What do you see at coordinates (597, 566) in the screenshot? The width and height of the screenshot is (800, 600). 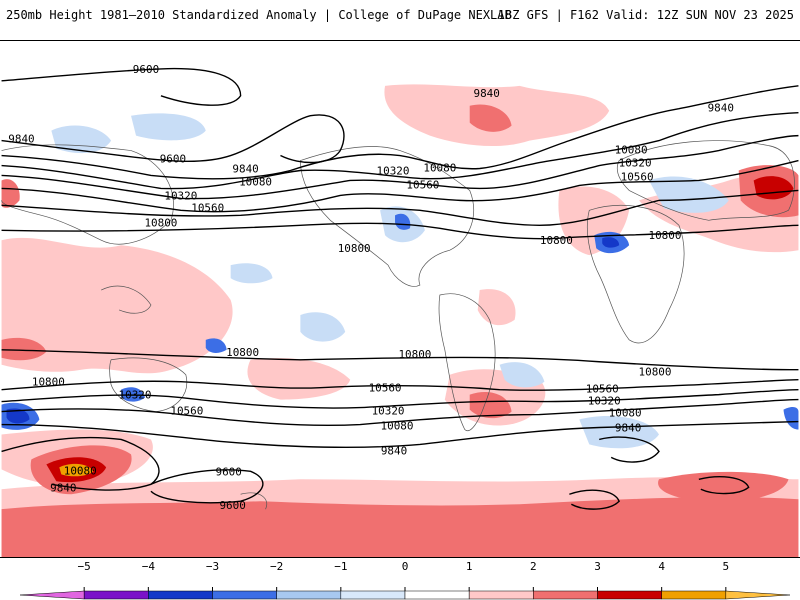 I see `colorbar-label: 3` at bounding box center [597, 566].